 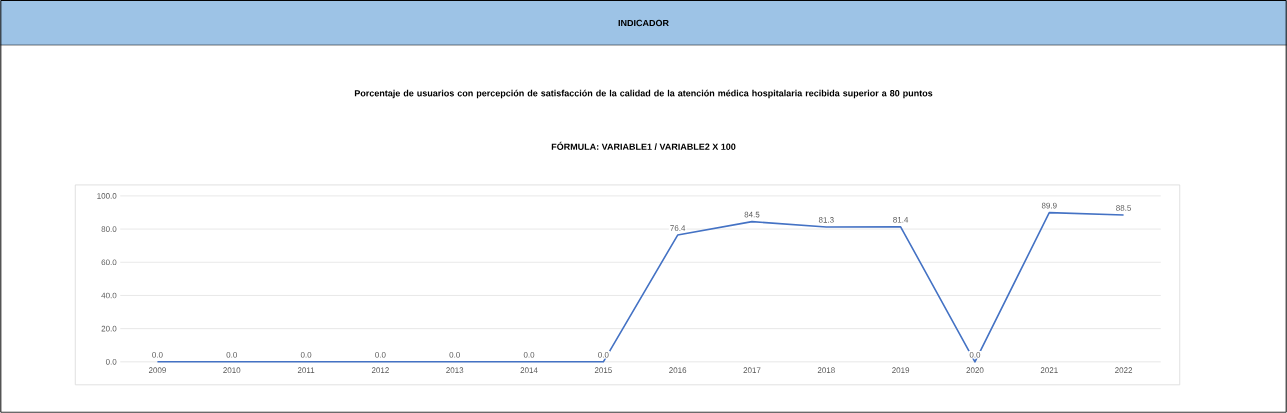 What do you see at coordinates (529, 370) in the screenshot?
I see `x-tick-label: 2014` at bounding box center [529, 370].